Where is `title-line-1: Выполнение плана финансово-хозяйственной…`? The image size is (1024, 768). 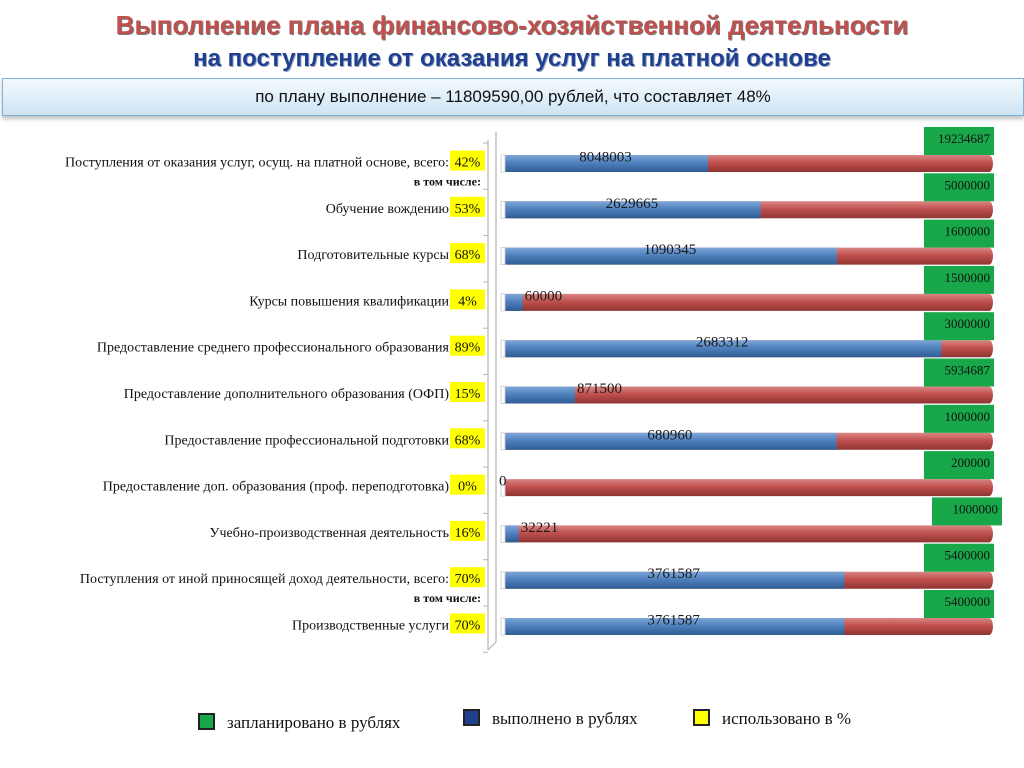
title-line-1: Выполнение плана финансово-хозяйственной… is located at coordinates (512, 25).